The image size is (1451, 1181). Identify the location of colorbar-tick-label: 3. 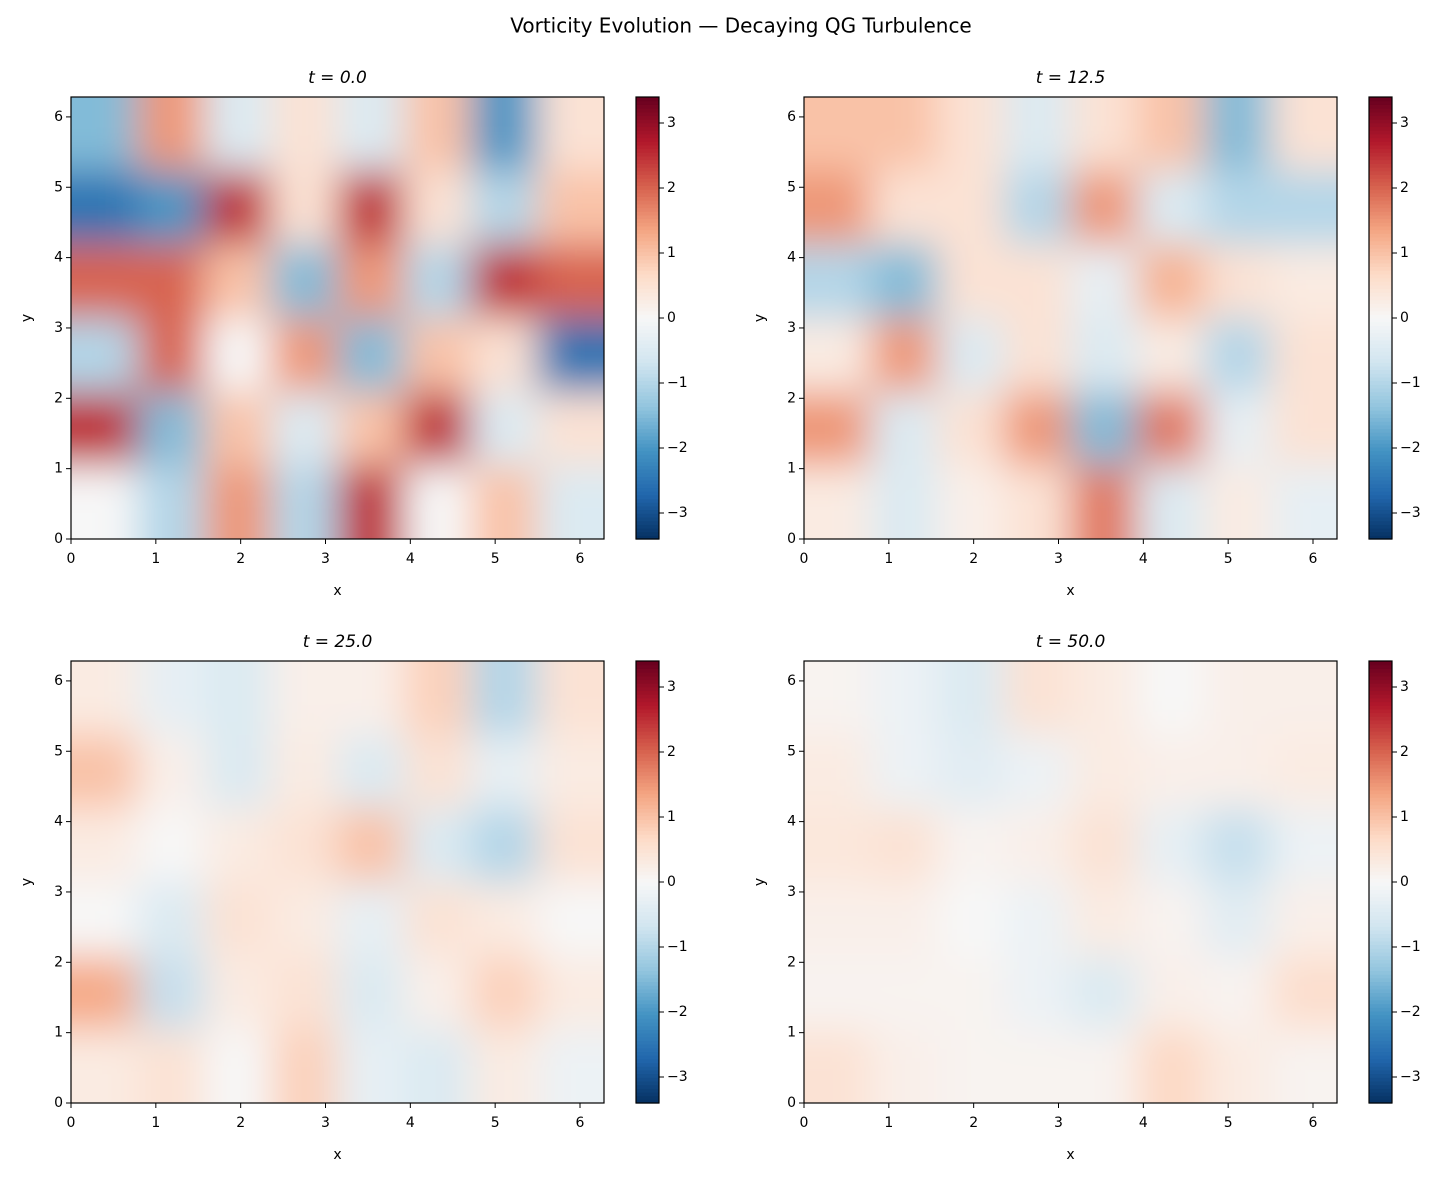
(671, 123).